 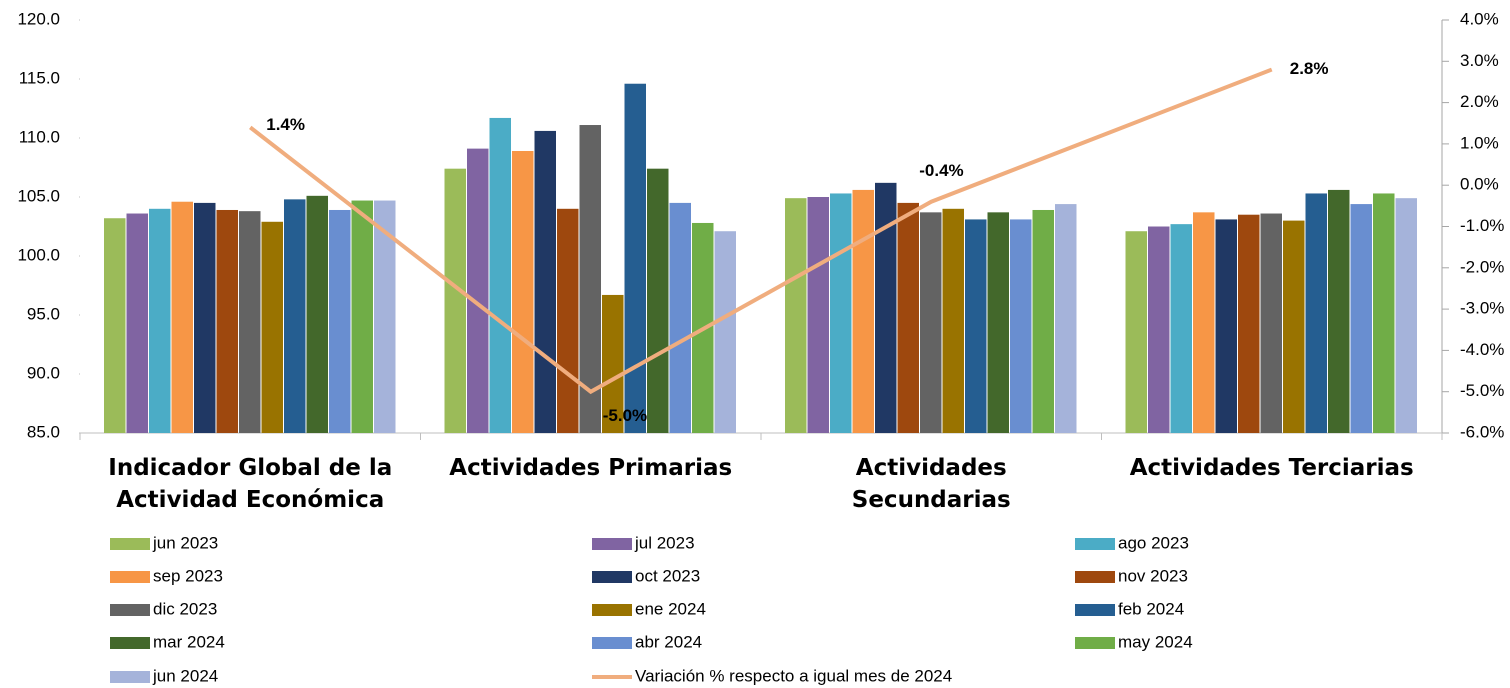 What do you see at coordinates (1271, 468) in the screenshot?
I see `x-tick-label: Actividades Terciarias` at bounding box center [1271, 468].